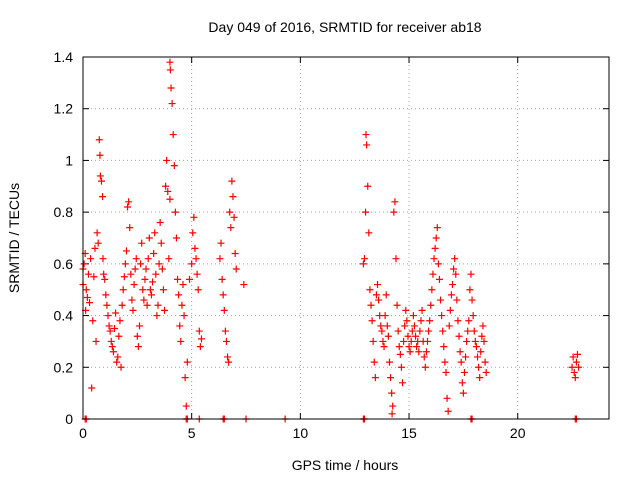 The image size is (640, 480). Describe the element at coordinates (345, 465) in the screenshot. I see `x-axis-label: GPS time / hours` at that location.